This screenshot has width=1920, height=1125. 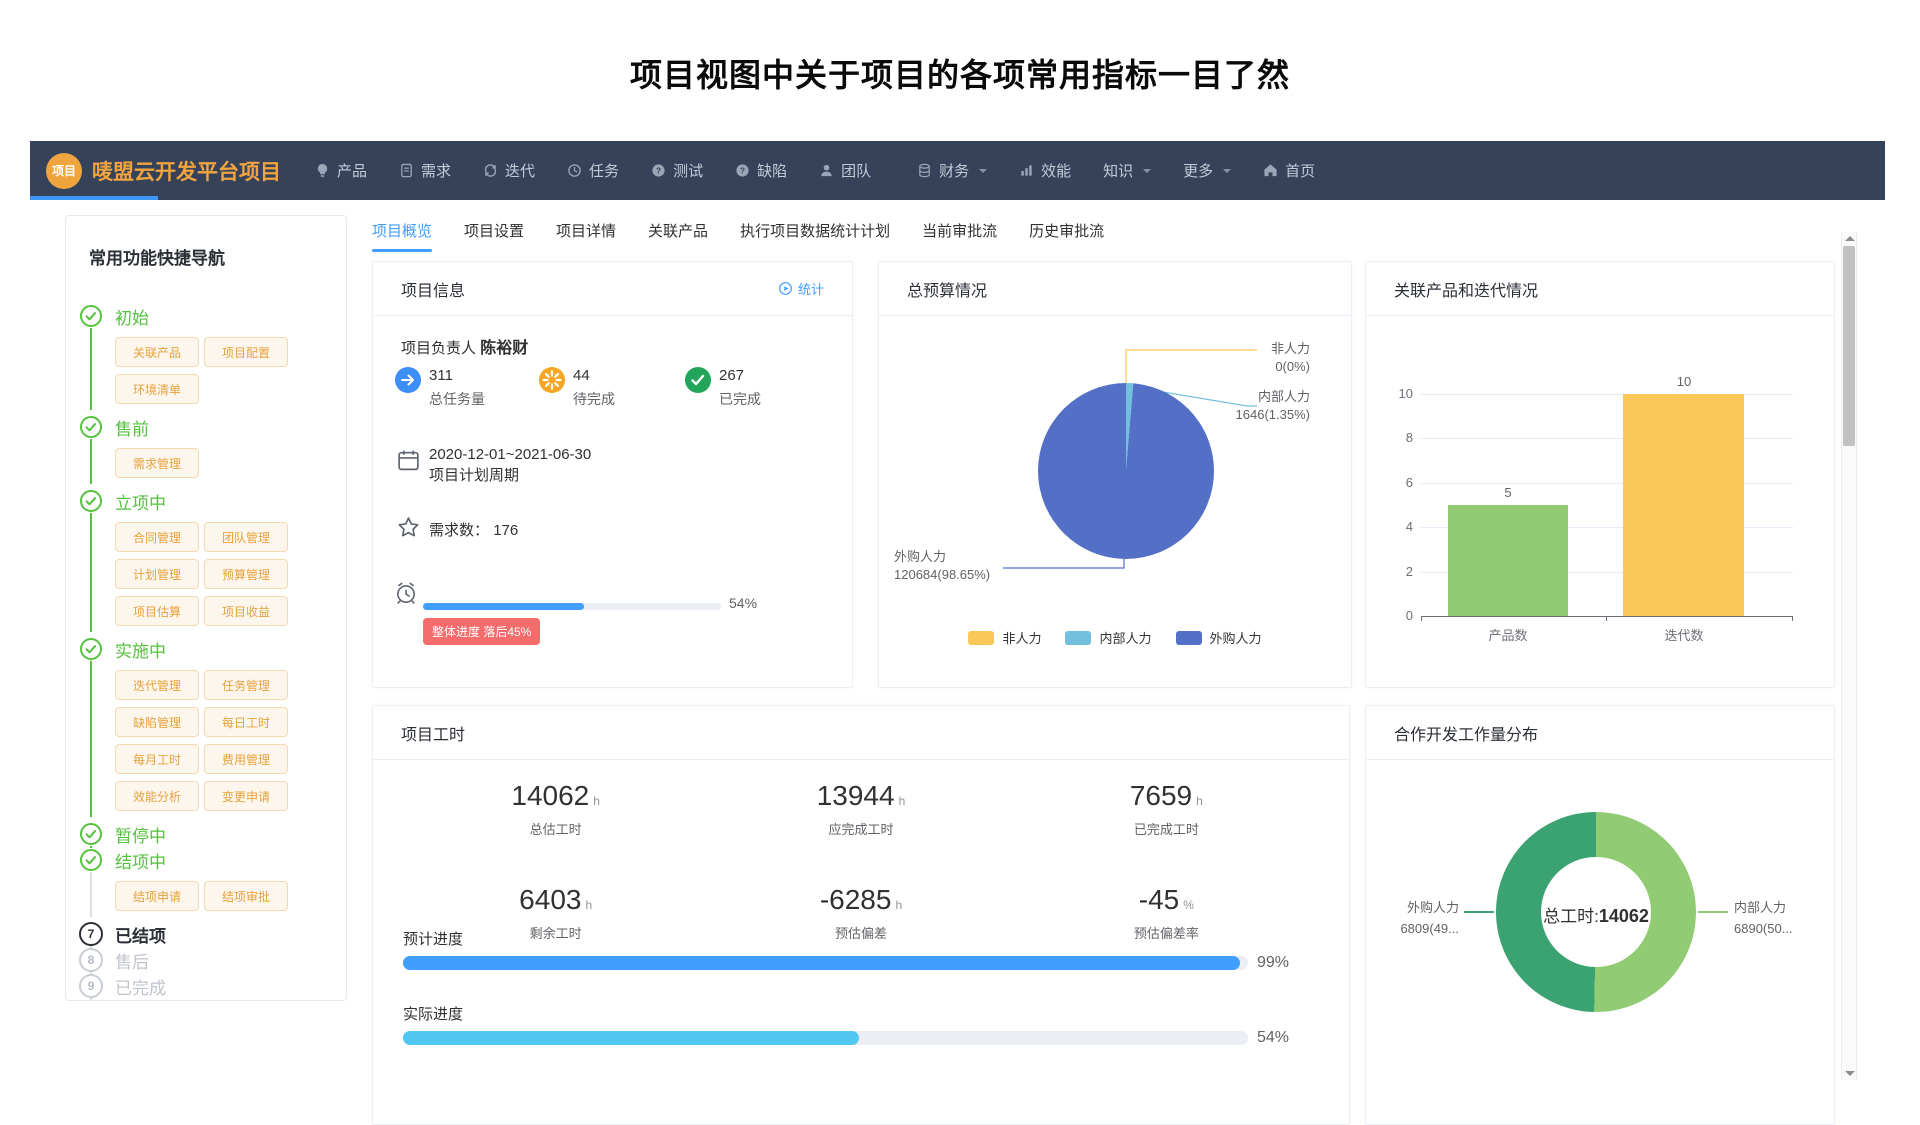 What do you see at coordinates (1166, 808) in the screenshot?
I see `stat-completed: 7659 h 已完成工时` at bounding box center [1166, 808].